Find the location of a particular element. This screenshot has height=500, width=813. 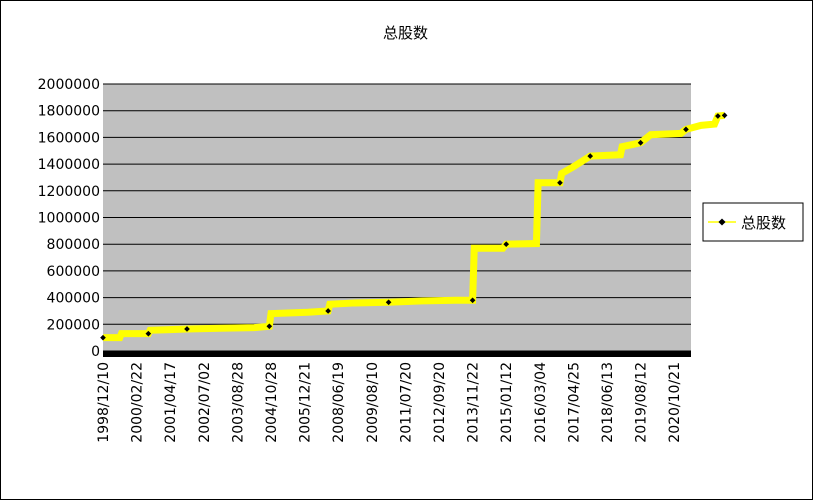

y-tick-label: 600000 is located at coordinates (73, 272).